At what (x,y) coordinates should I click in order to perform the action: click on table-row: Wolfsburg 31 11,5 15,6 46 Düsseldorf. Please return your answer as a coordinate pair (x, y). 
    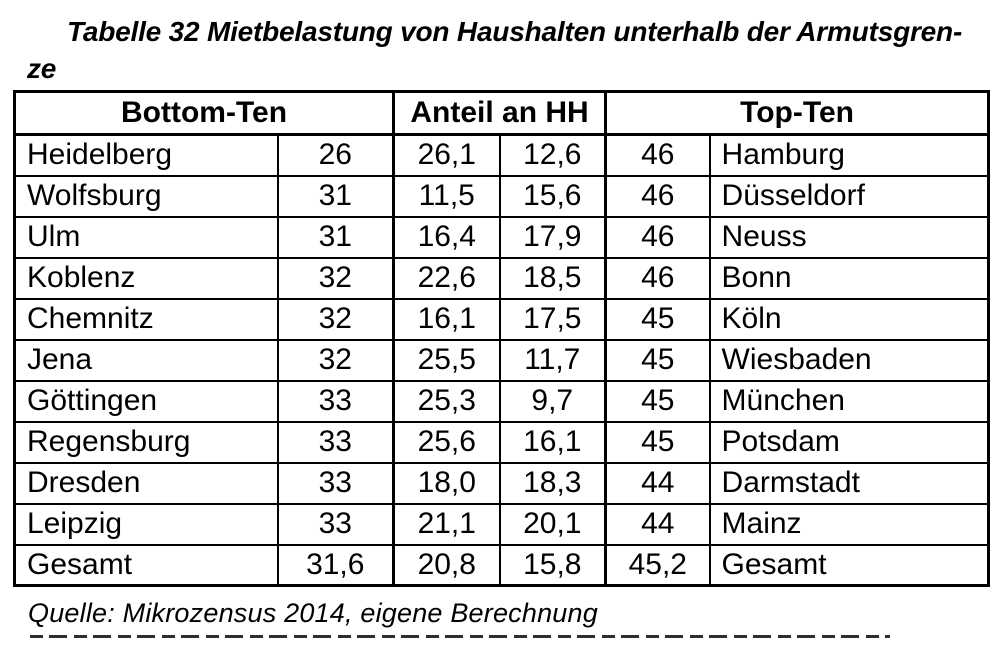
    Looking at the image, I should click on (501, 196).